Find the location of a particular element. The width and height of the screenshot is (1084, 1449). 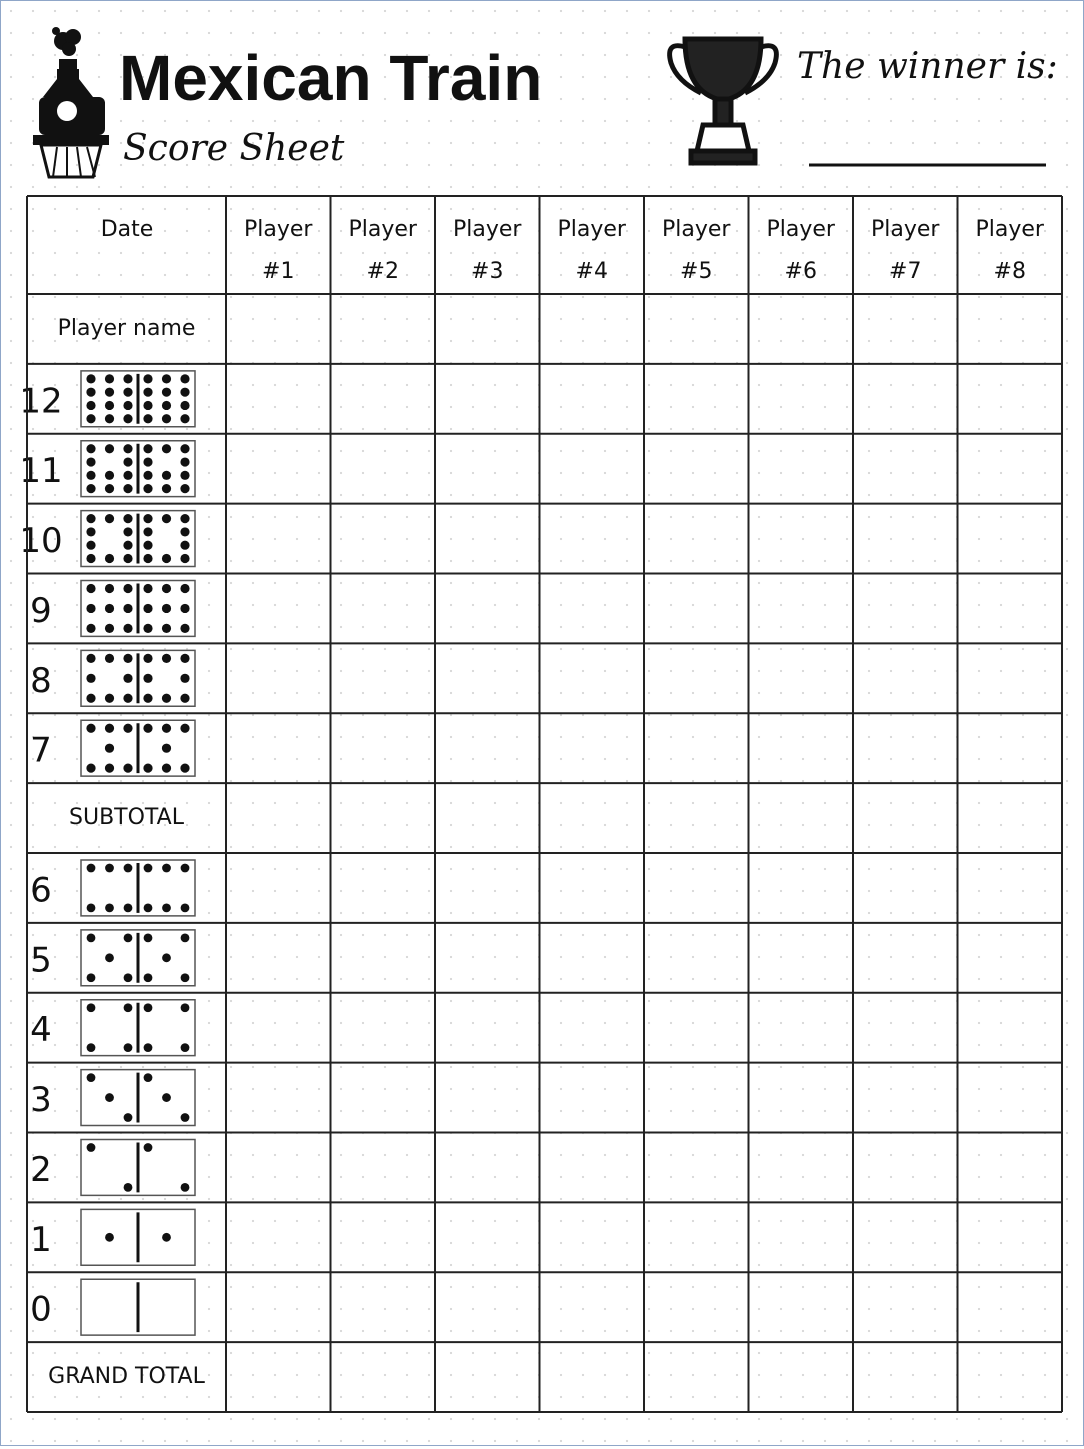

player-number: #1 is located at coordinates (278, 271).